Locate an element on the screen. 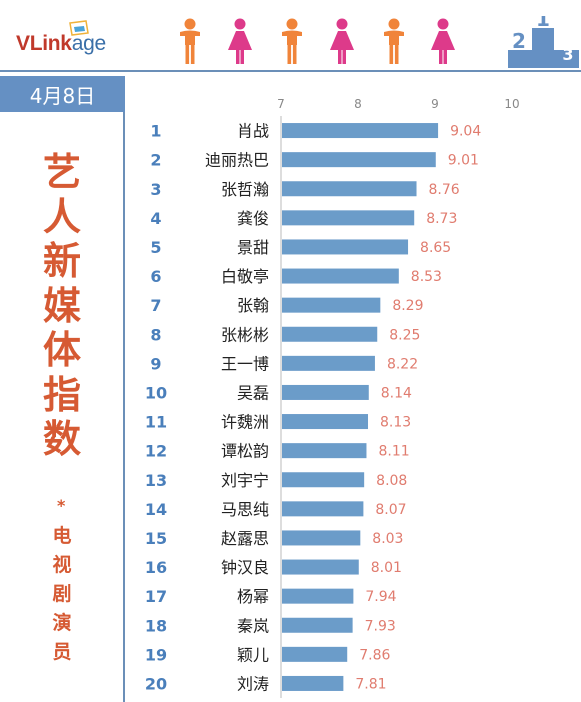  rank-label: 8 is located at coordinates (155, 334).